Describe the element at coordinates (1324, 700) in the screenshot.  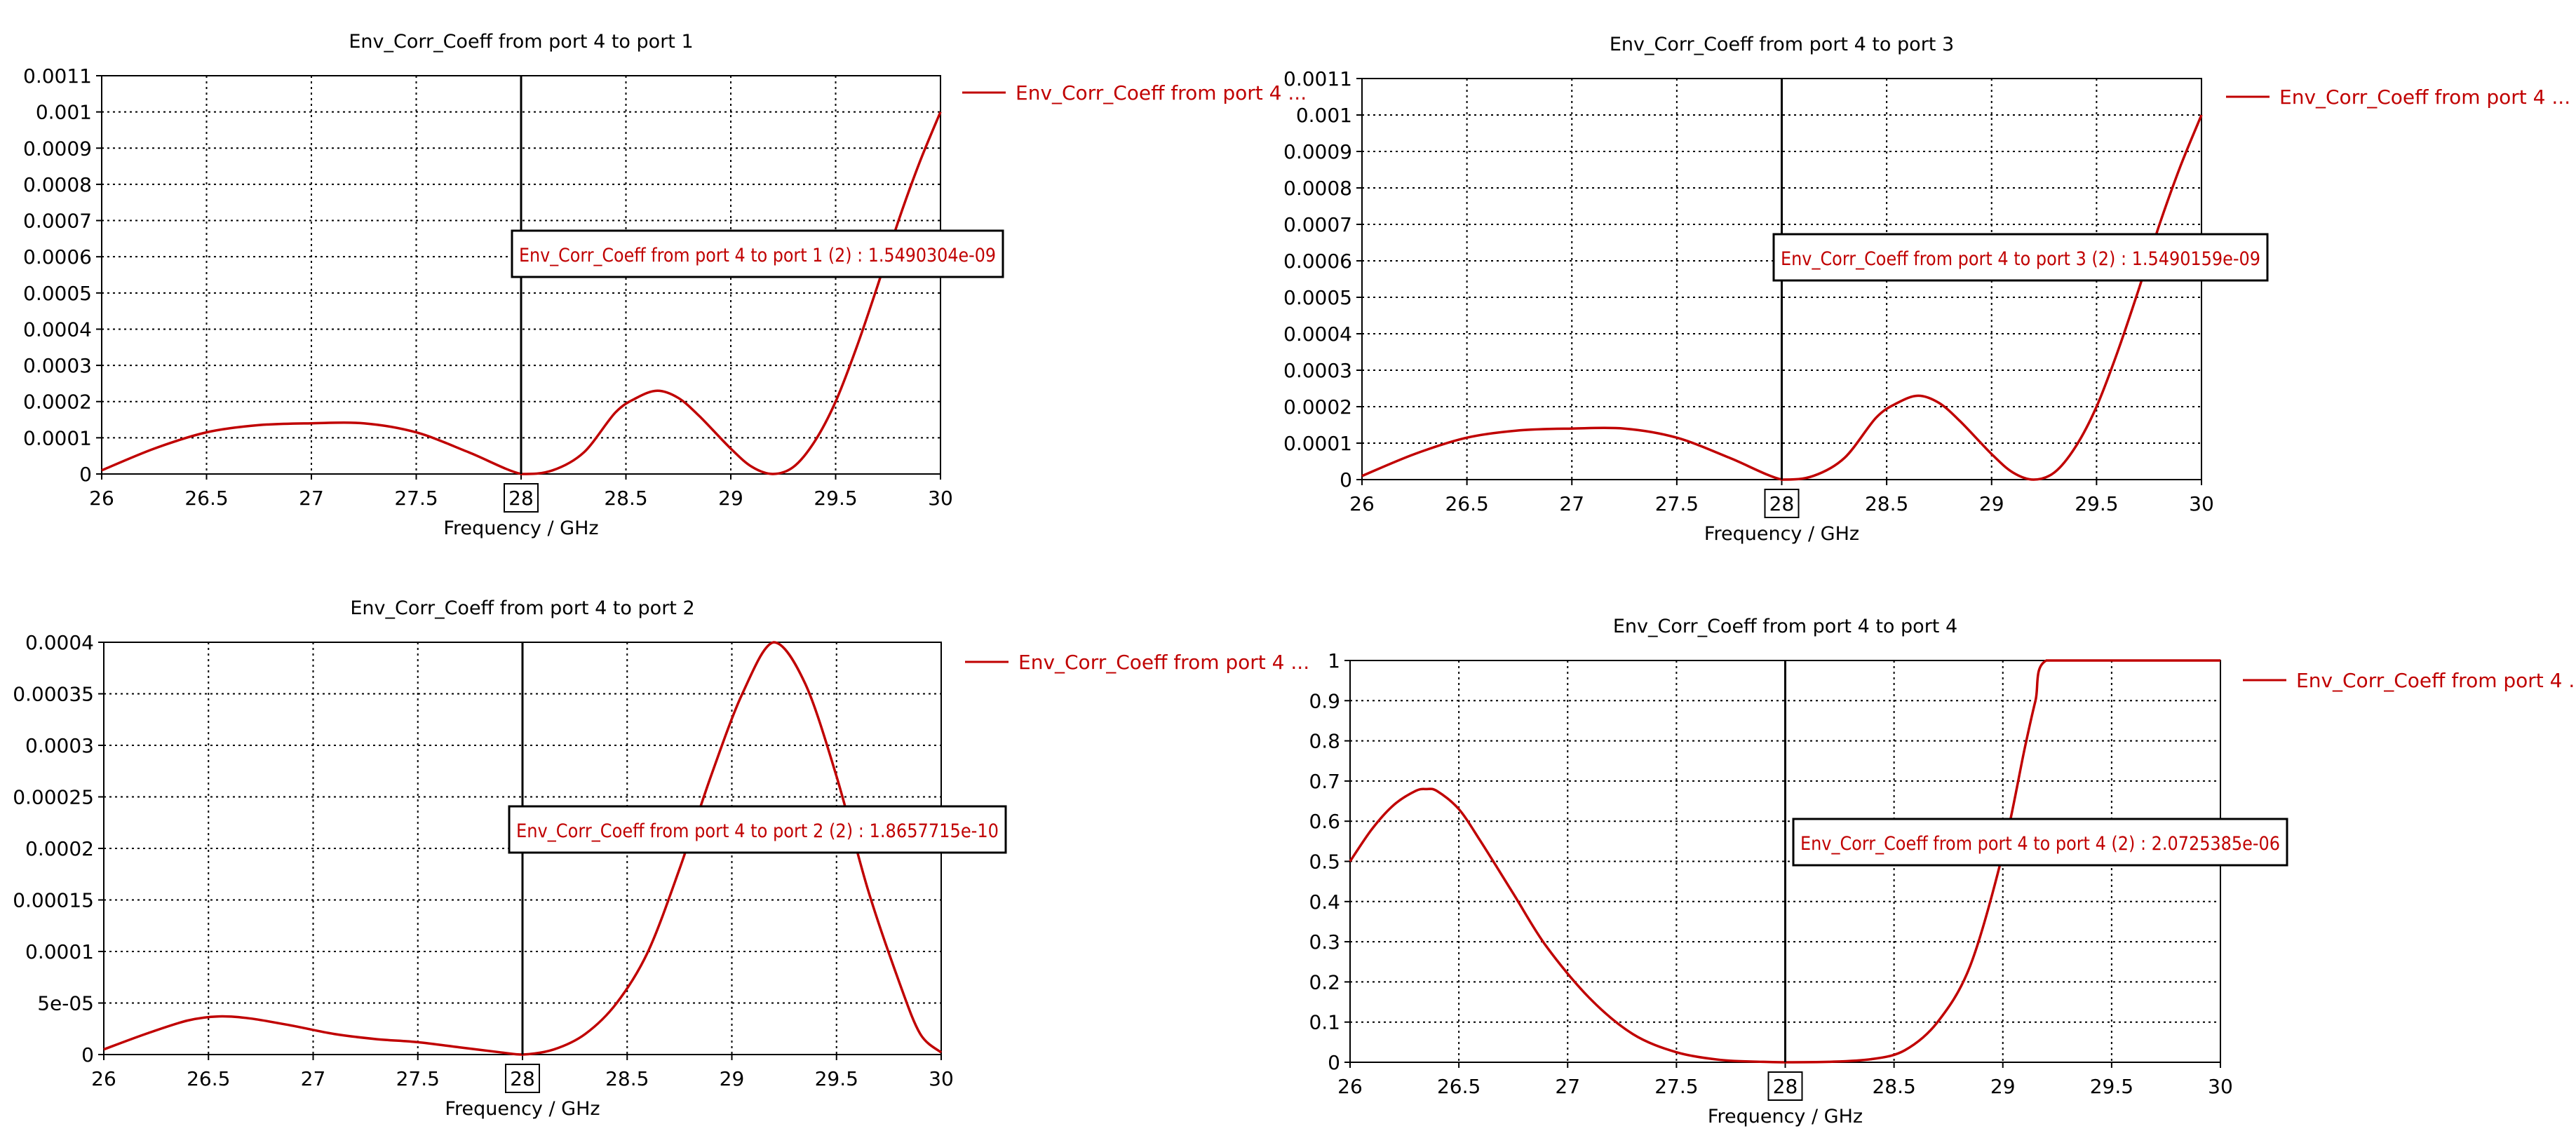
I see `y-tick-label: 0.9` at that location.